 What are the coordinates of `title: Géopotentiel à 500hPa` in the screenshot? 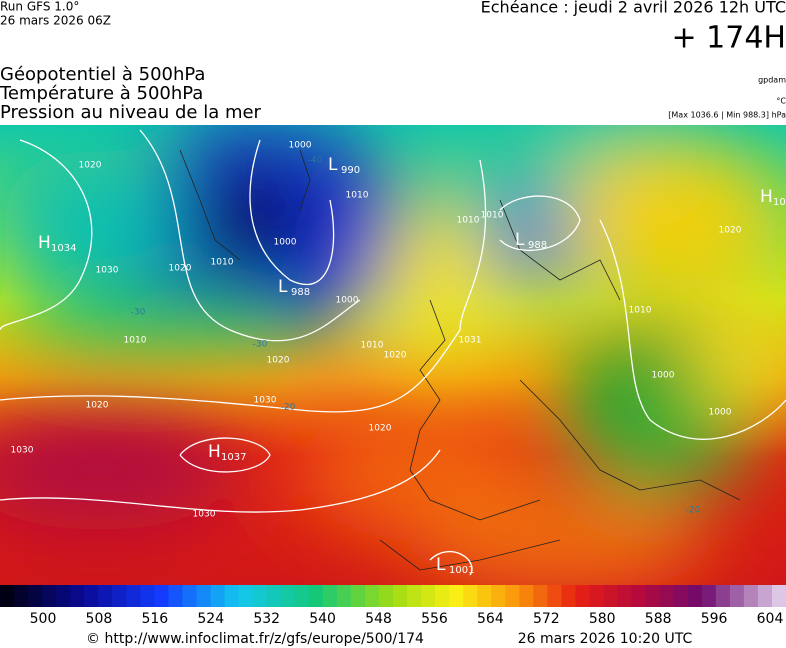 It's located at (102, 74).